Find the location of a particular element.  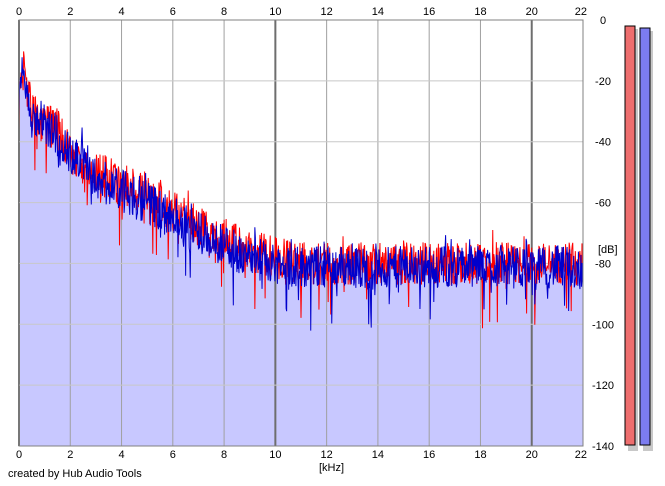

y-tick-label: 0 is located at coordinates (603, 21).